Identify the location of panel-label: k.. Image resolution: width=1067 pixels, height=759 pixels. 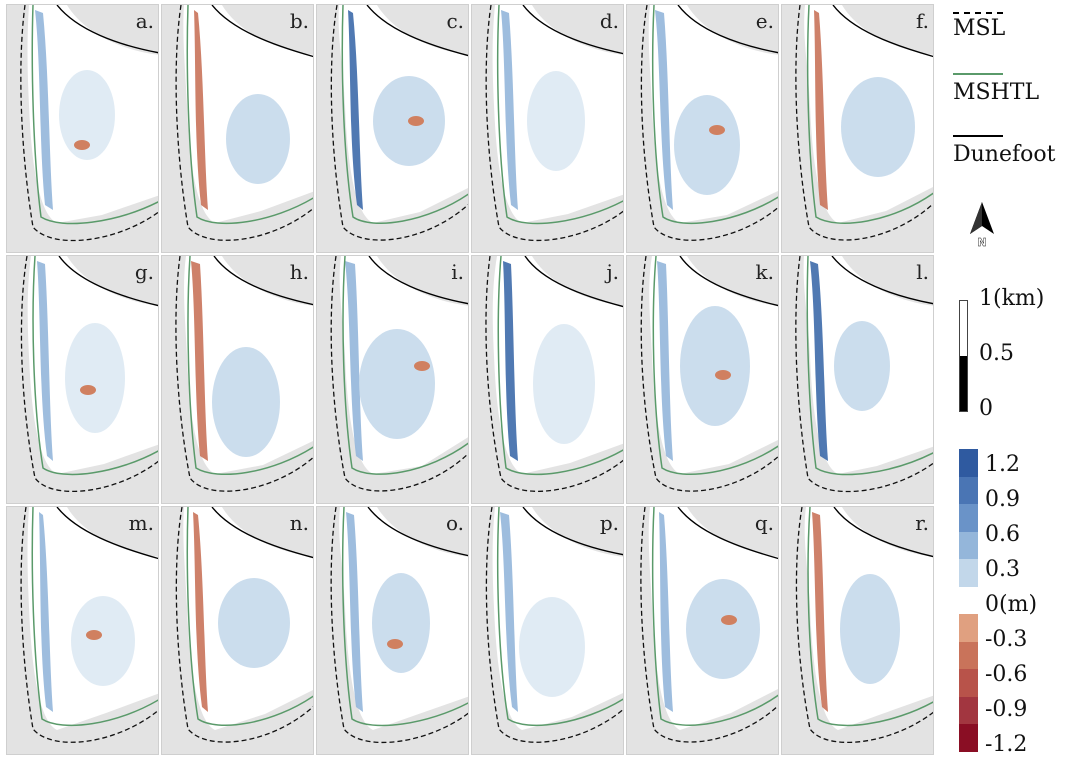
(764, 272).